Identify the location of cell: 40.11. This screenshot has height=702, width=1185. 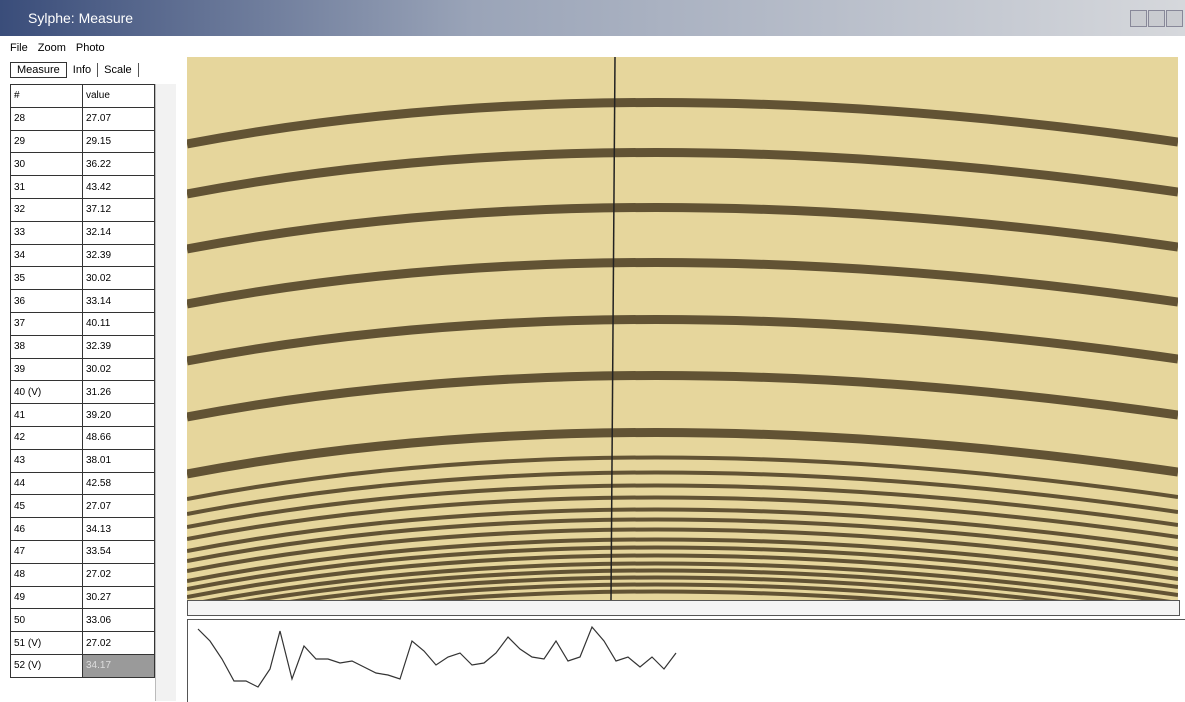
(118, 323).